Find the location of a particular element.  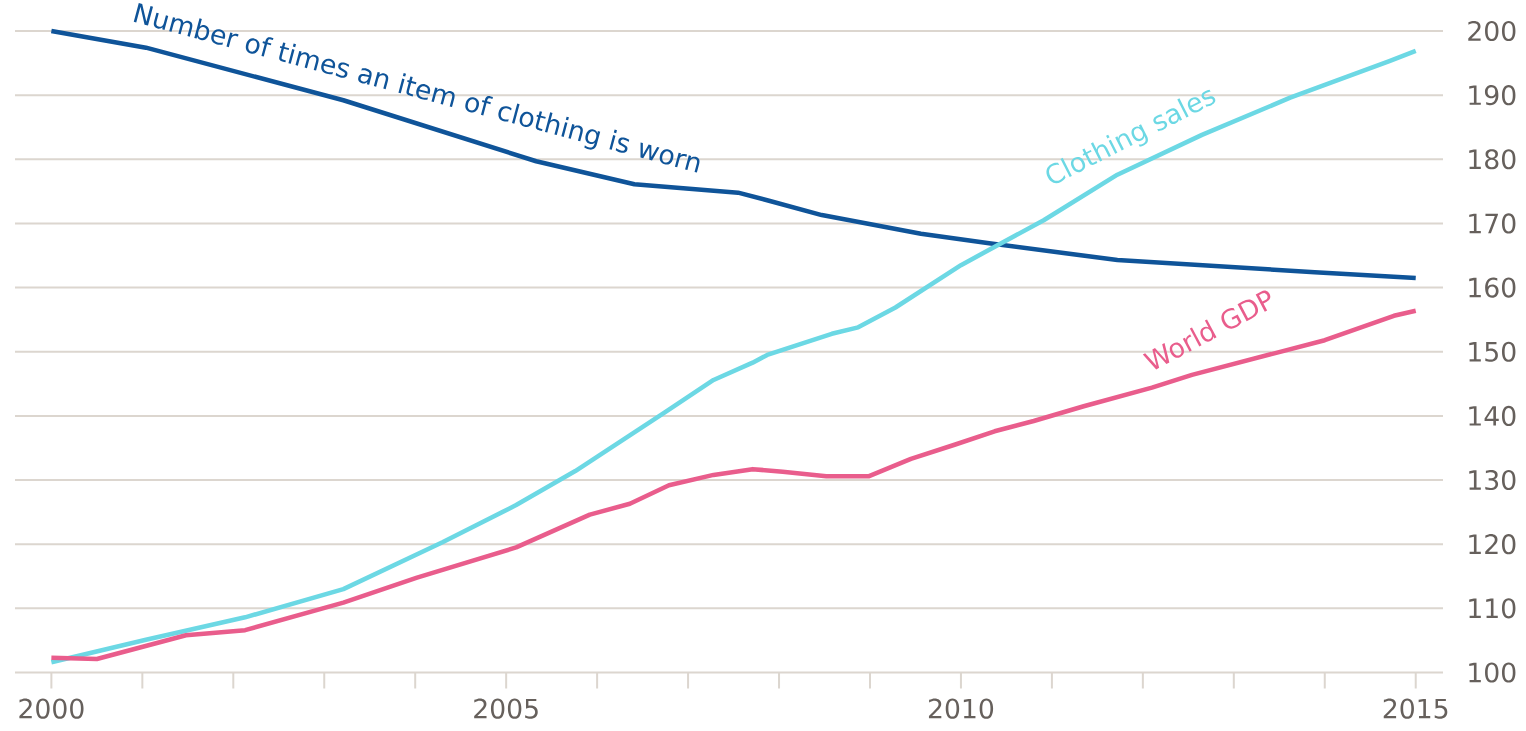

y-tick-label: 180 is located at coordinates (1492, 159).